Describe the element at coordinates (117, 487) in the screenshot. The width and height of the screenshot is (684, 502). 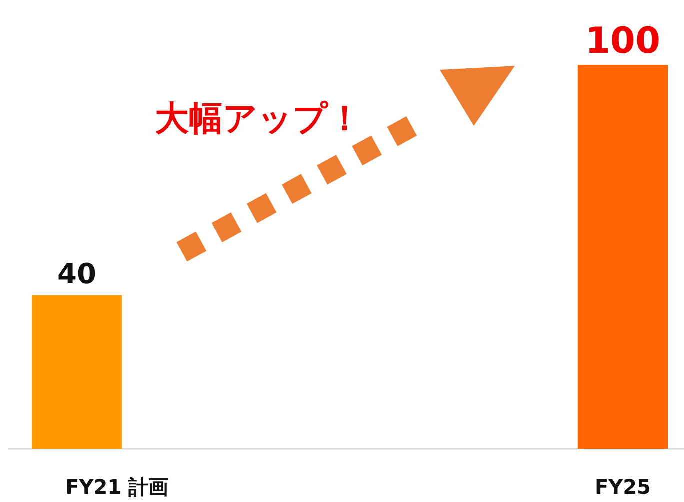
I see `x-tick-label: FY21 計画` at that location.